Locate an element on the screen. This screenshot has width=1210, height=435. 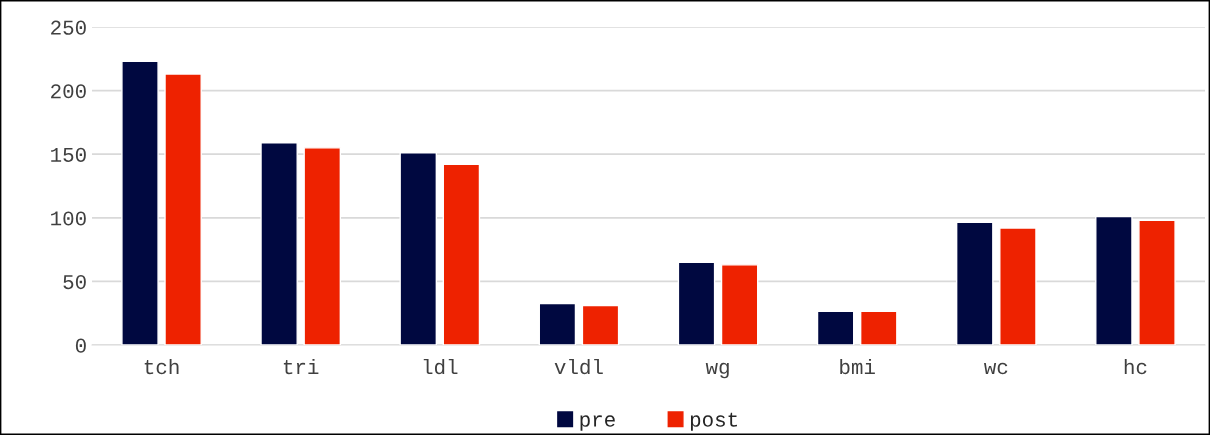
x-tick-label: tri is located at coordinates (301, 366).